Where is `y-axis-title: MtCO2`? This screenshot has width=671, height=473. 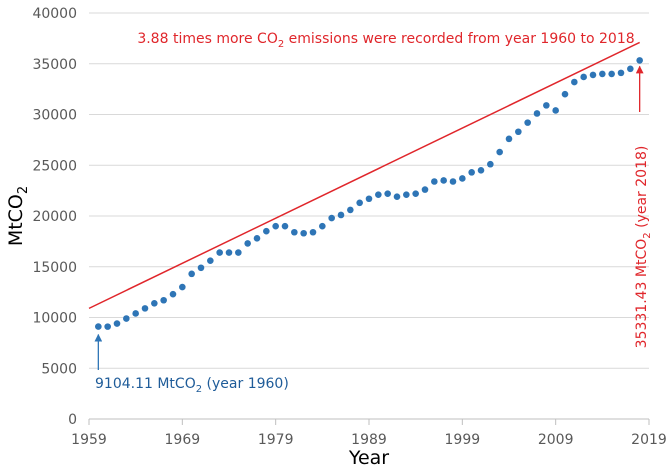
y-axis-title: MtCO2 is located at coordinates (18, 216).